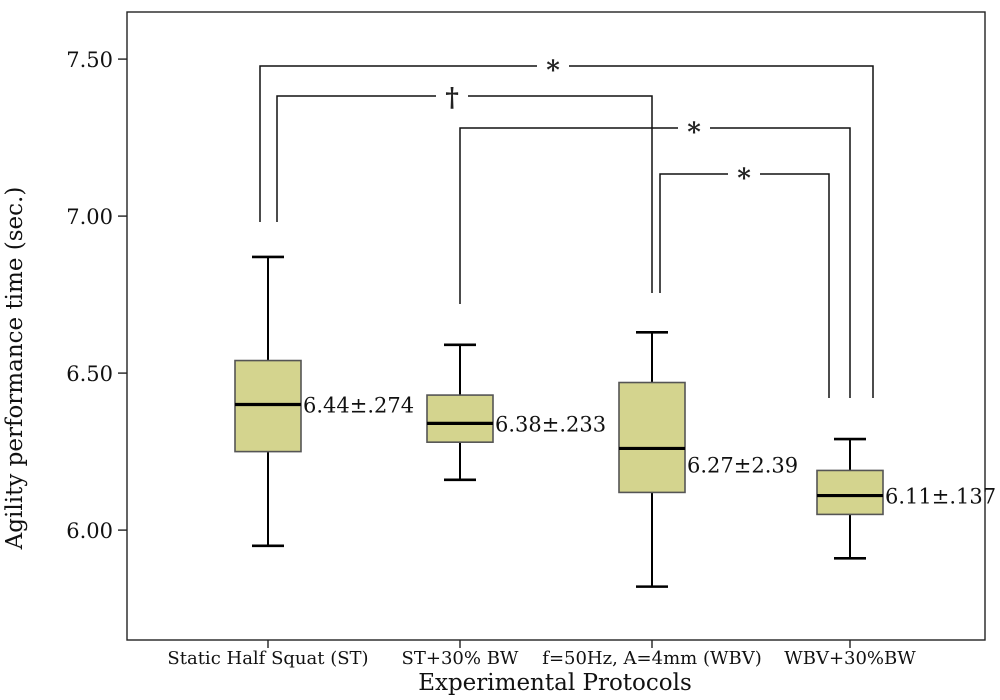 The image size is (1000, 700). I want to click on x-tick-label: f=50Hz, A=4mm (WBV), so click(651, 658).